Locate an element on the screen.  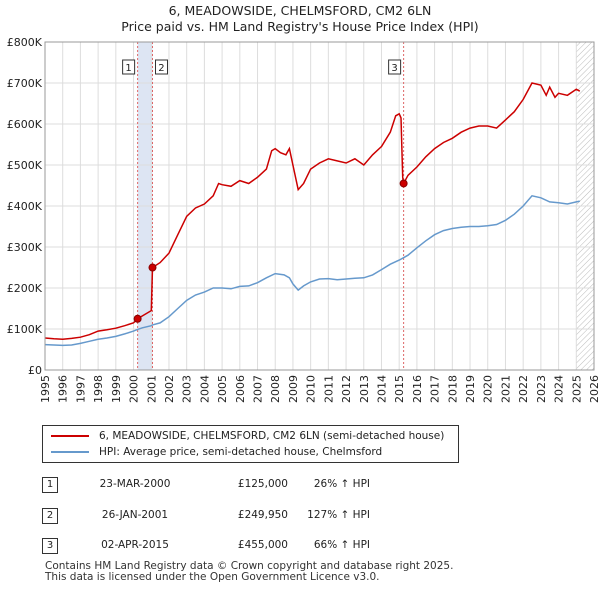
x-tick-label: 1996 is located at coordinates (63, 389).